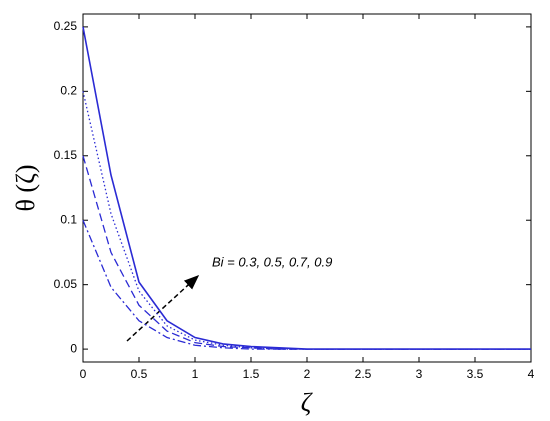 This screenshot has width=550, height=421. What do you see at coordinates (251, 374) in the screenshot?
I see `x-tick-label: 1.5` at bounding box center [251, 374].